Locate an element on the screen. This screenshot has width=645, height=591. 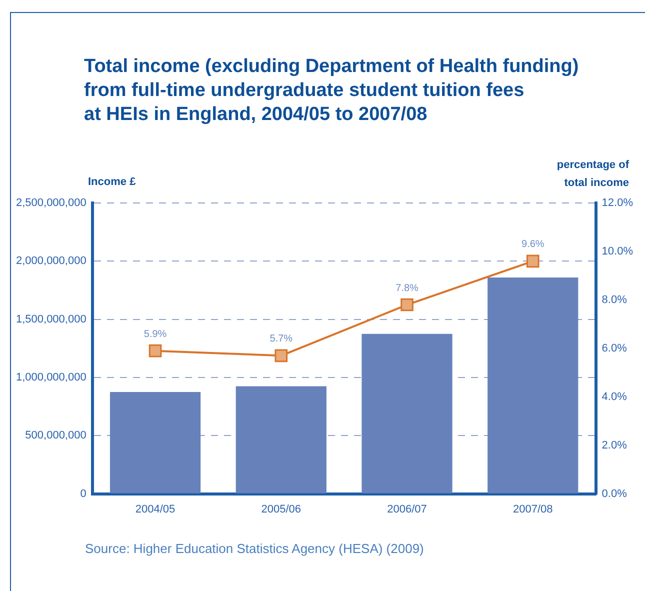
data-label: 5.9% is located at coordinates (155, 334).